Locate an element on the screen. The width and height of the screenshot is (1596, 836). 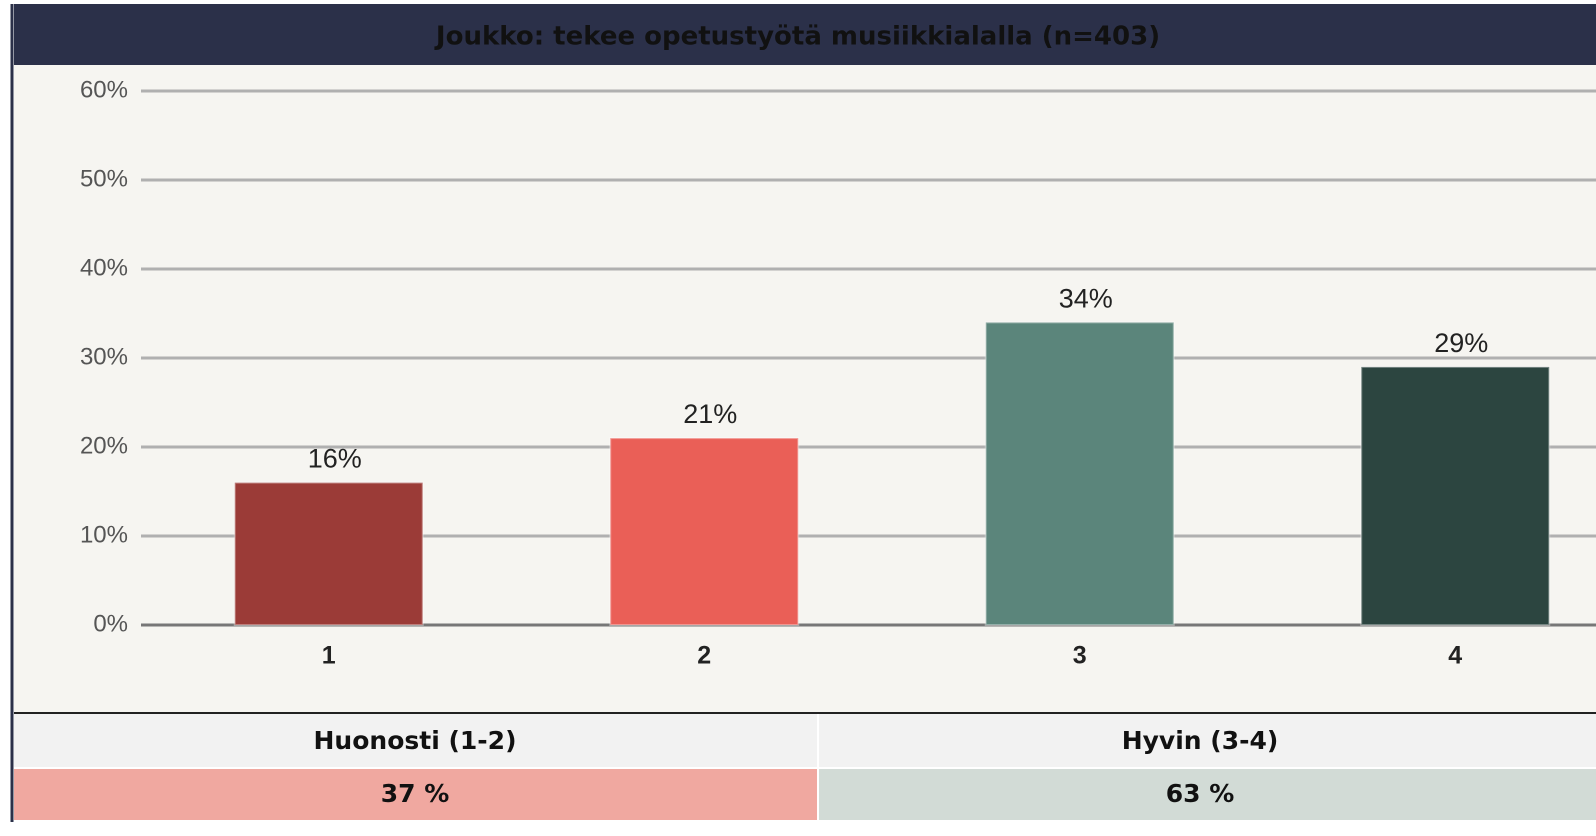
y-tick-label: 20% is located at coordinates (104, 445).